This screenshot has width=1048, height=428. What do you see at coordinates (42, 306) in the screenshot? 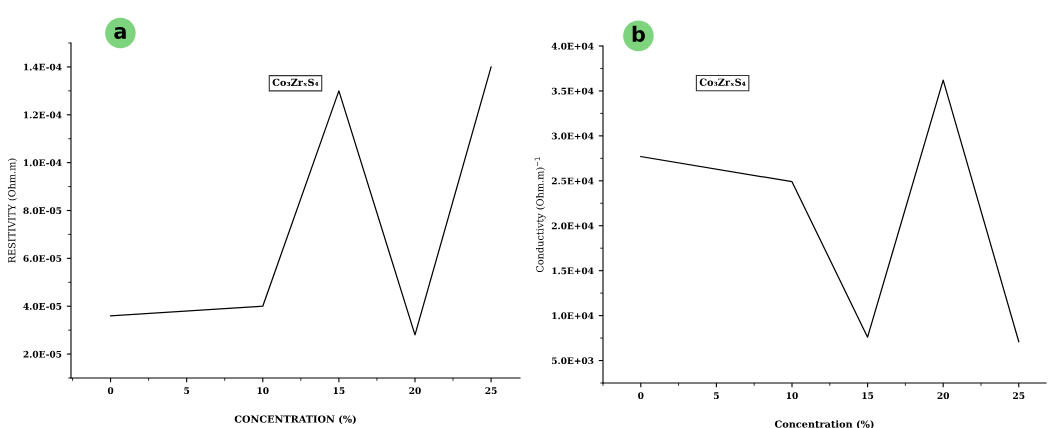
I see `y-tick-label: 4.0E-05` at bounding box center [42, 306].